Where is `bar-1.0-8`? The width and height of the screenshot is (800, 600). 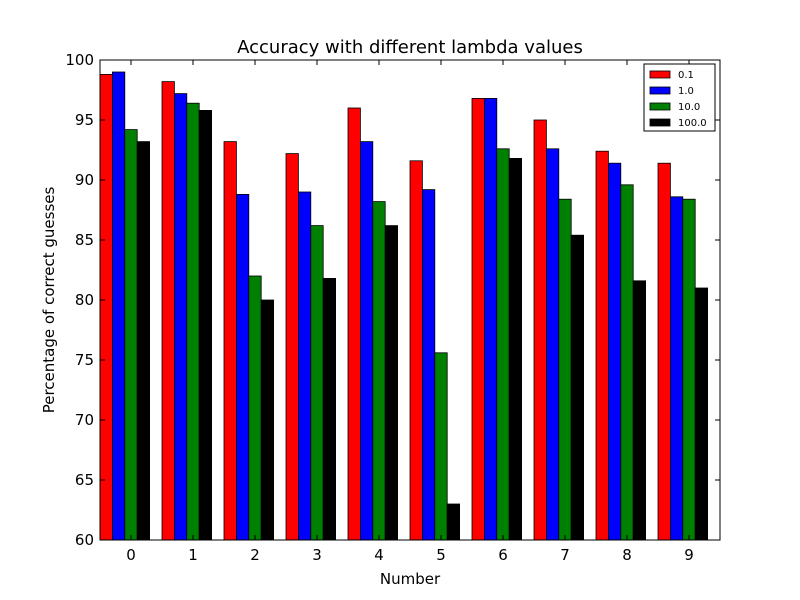
bar-1.0-8 is located at coordinates (615, 351).